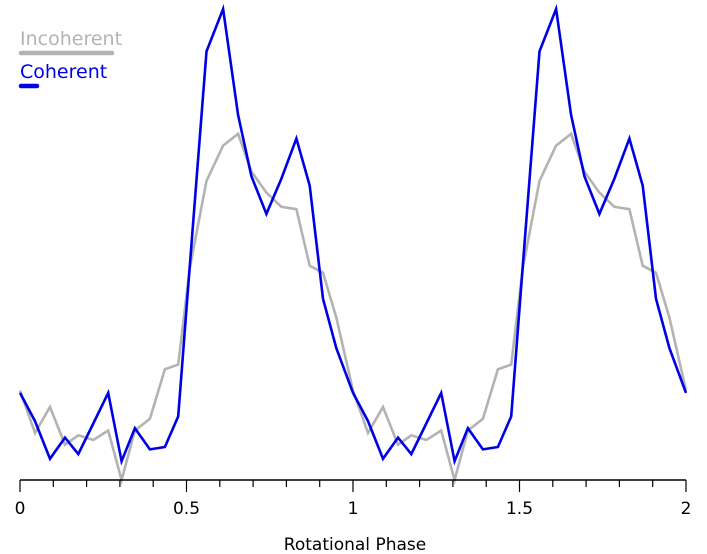 The image size is (707, 554). What do you see at coordinates (353, 509) in the screenshot?
I see `x-tick-label: 1` at bounding box center [353, 509].